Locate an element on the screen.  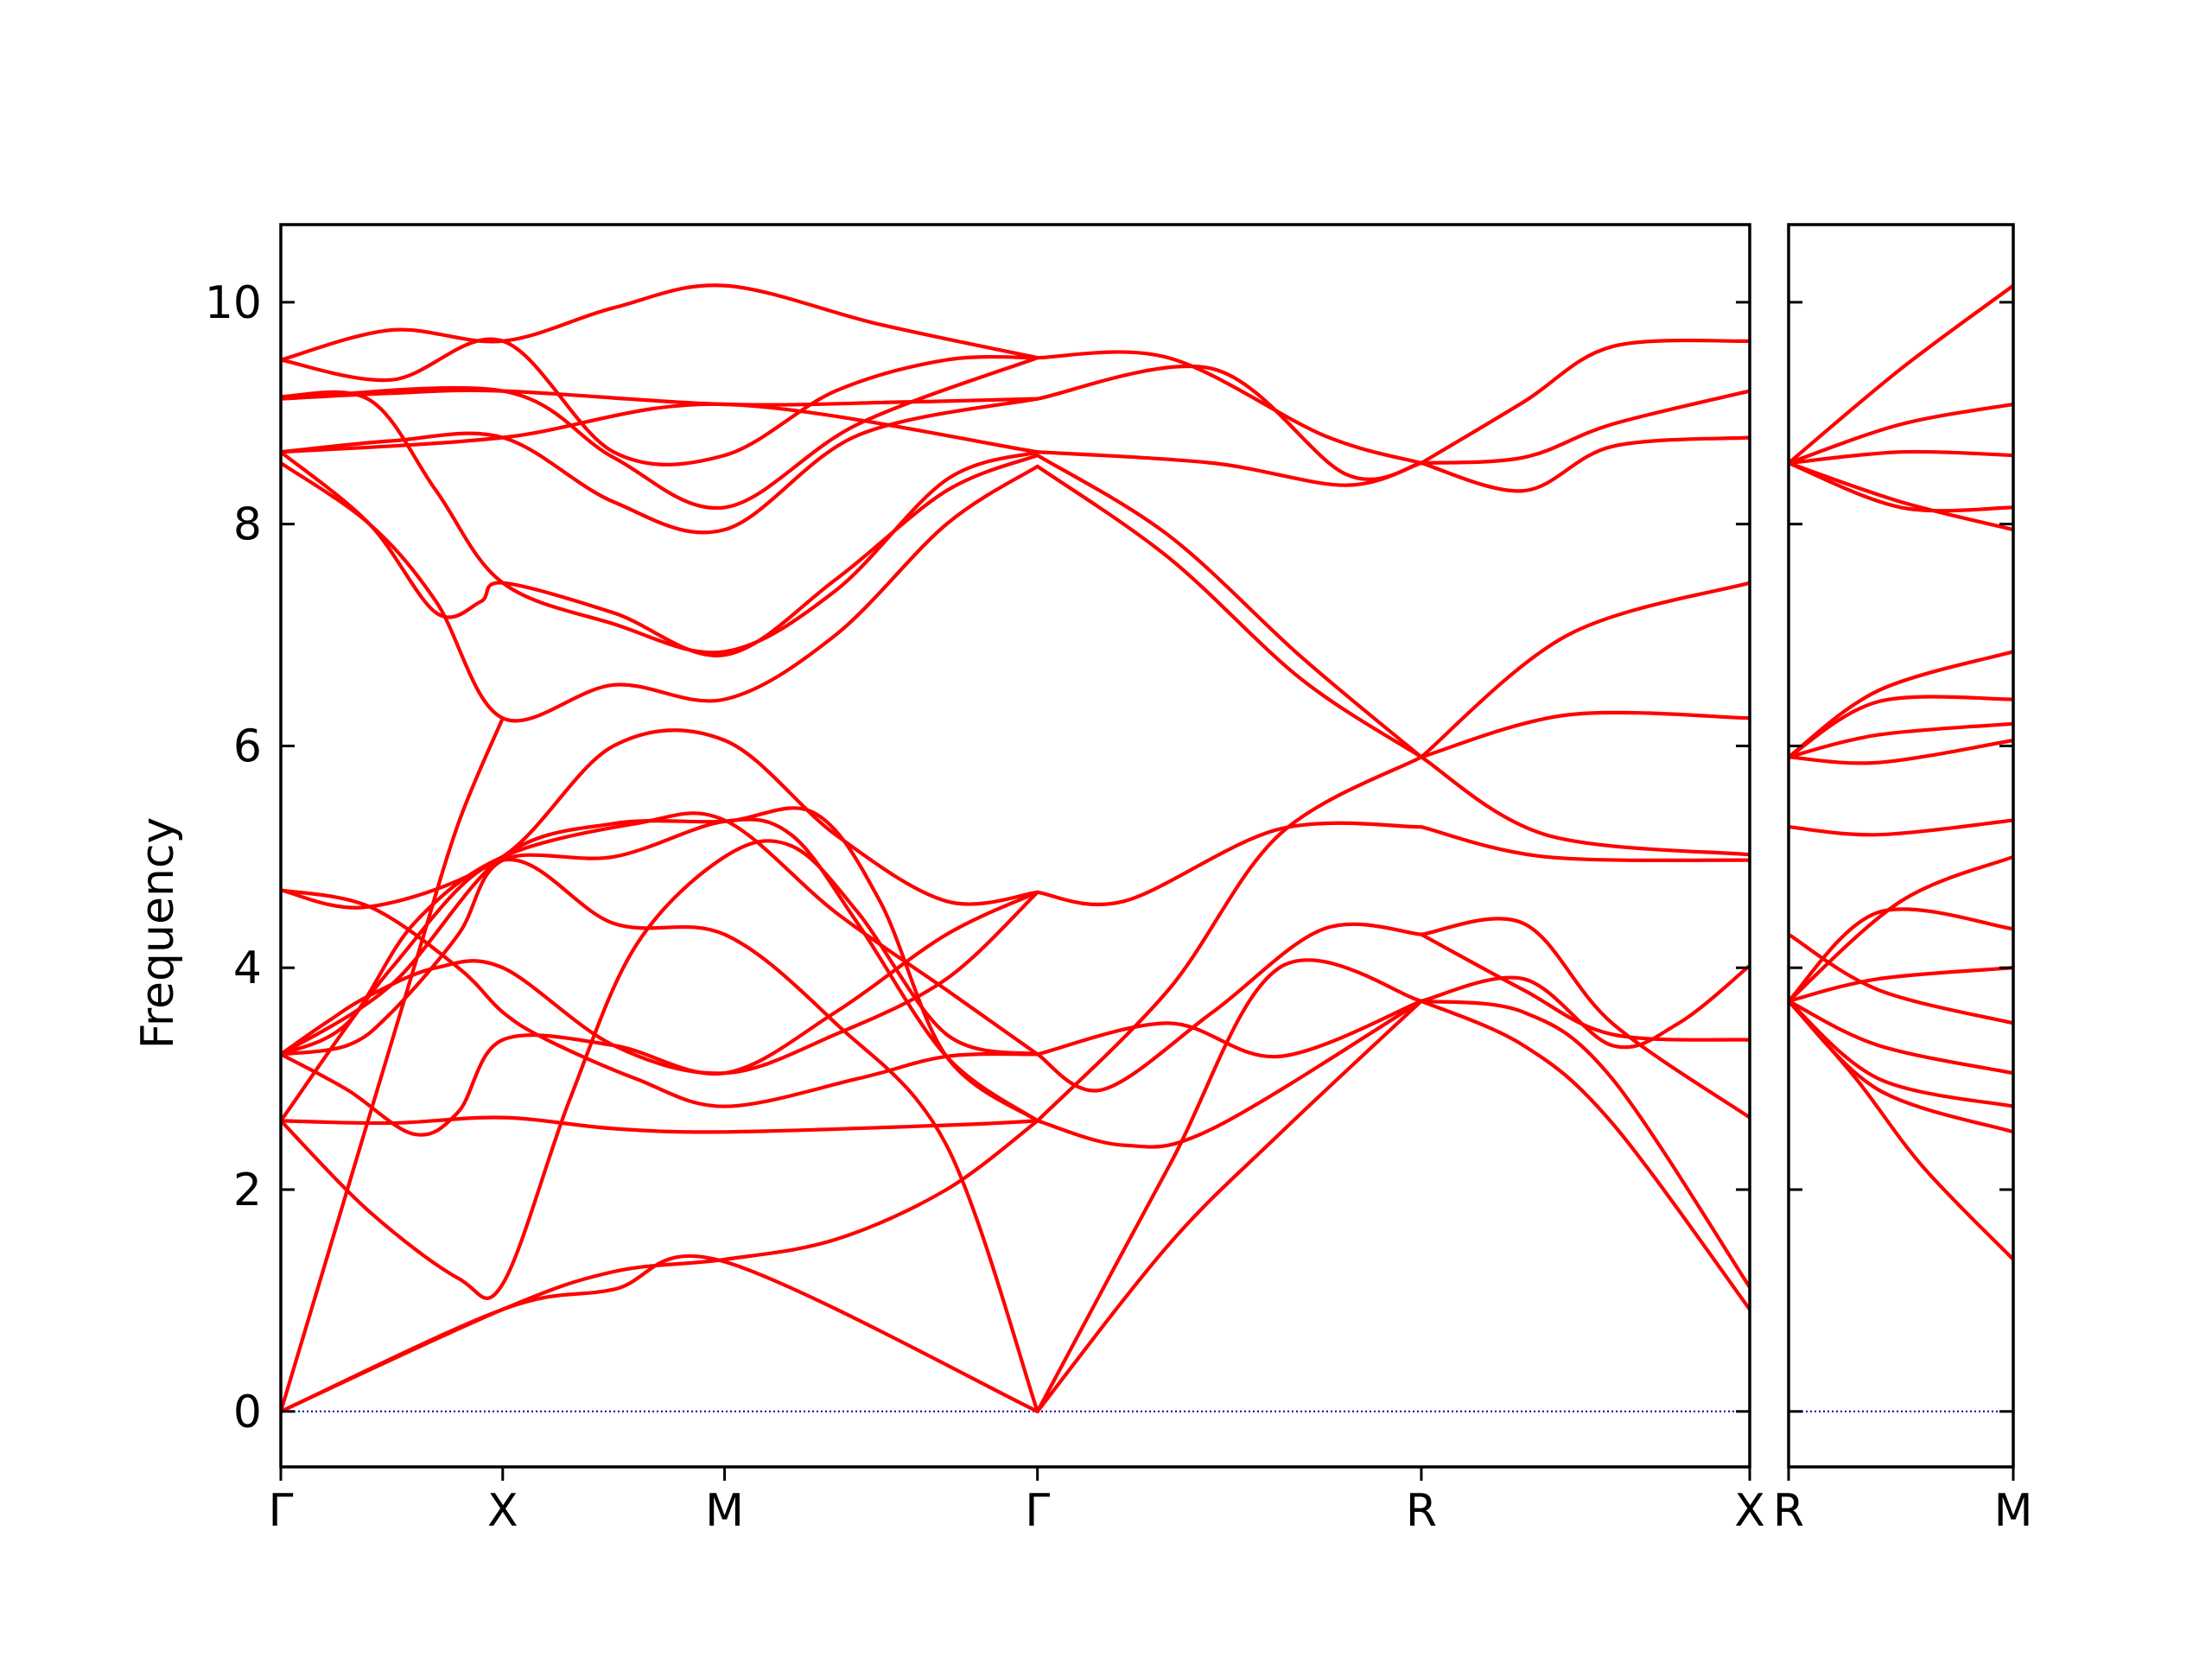
right-plot-frame is located at coordinates (1901, 846).